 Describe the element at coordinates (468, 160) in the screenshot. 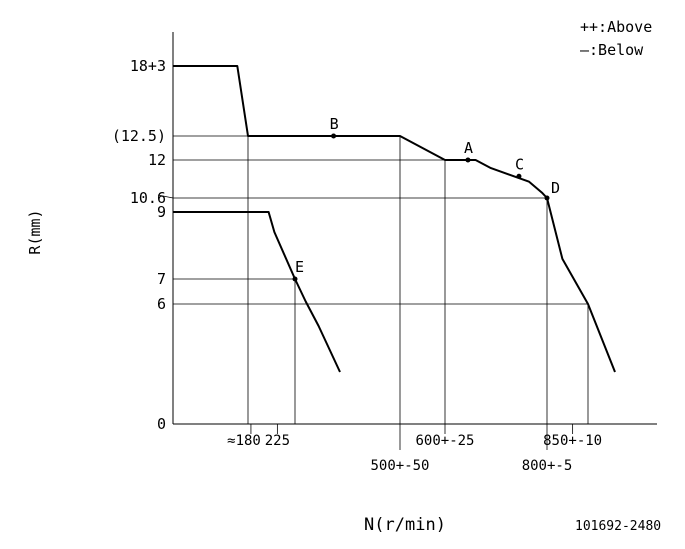

I see `point-a-marker` at that location.